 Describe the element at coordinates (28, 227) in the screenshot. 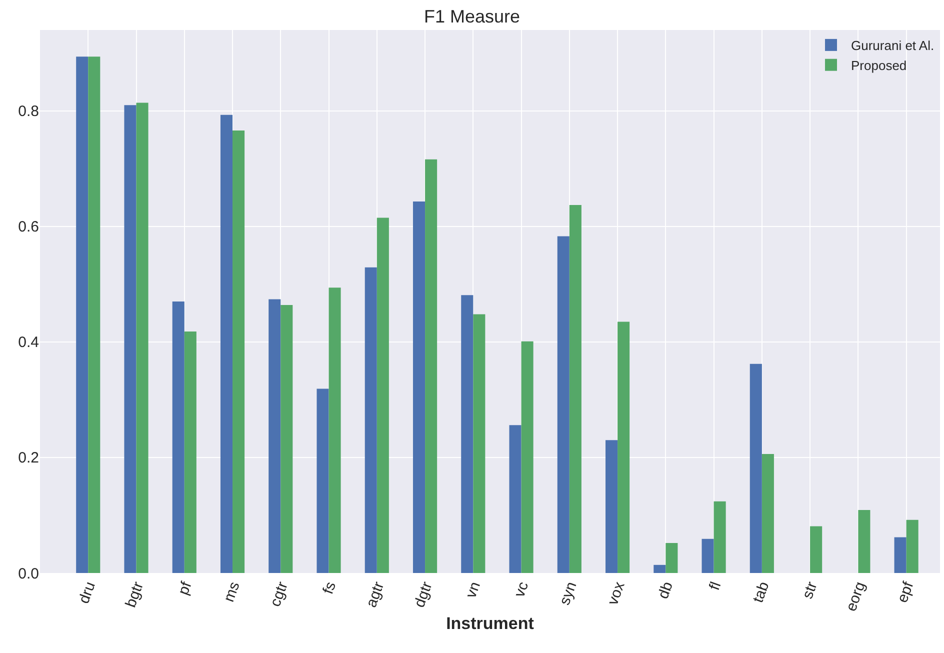

I see `y-tick-label: 0.6` at that location.